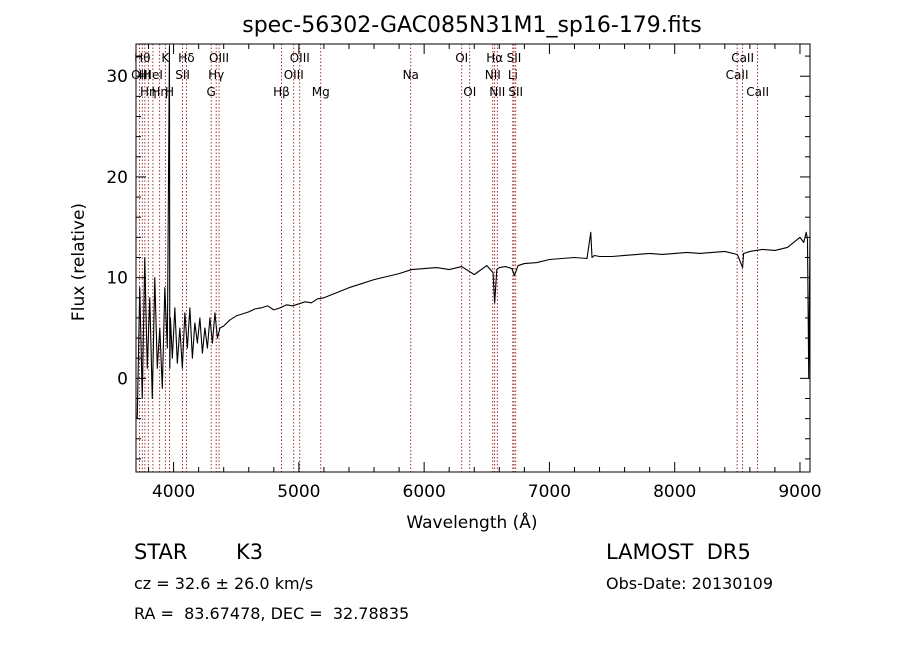  Describe the element at coordinates (799, 492) in the screenshot. I see `x-tick-label: 9000` at that location.